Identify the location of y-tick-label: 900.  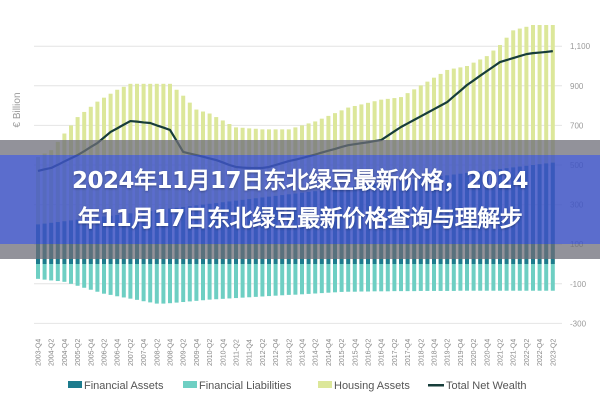
(577, 86).